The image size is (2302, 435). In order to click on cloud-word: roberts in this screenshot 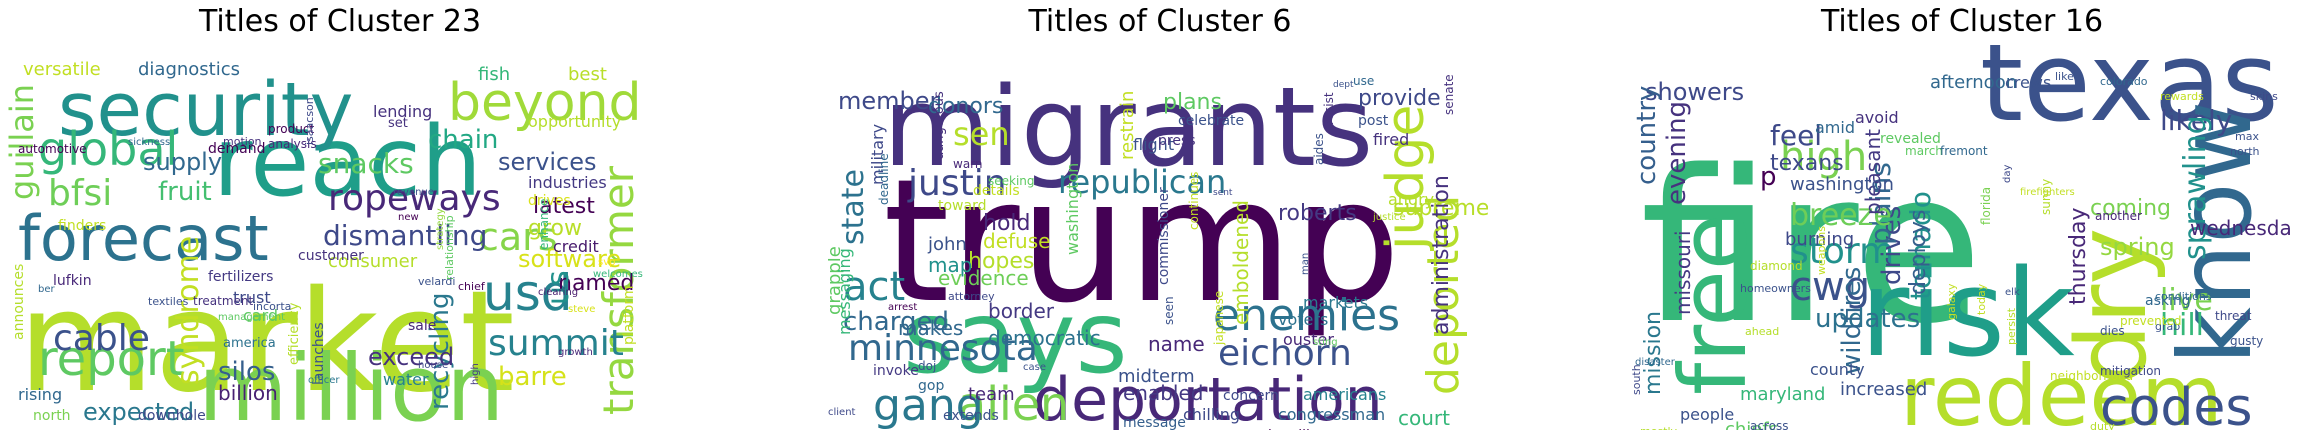, I will do `click(1317, 213)`.